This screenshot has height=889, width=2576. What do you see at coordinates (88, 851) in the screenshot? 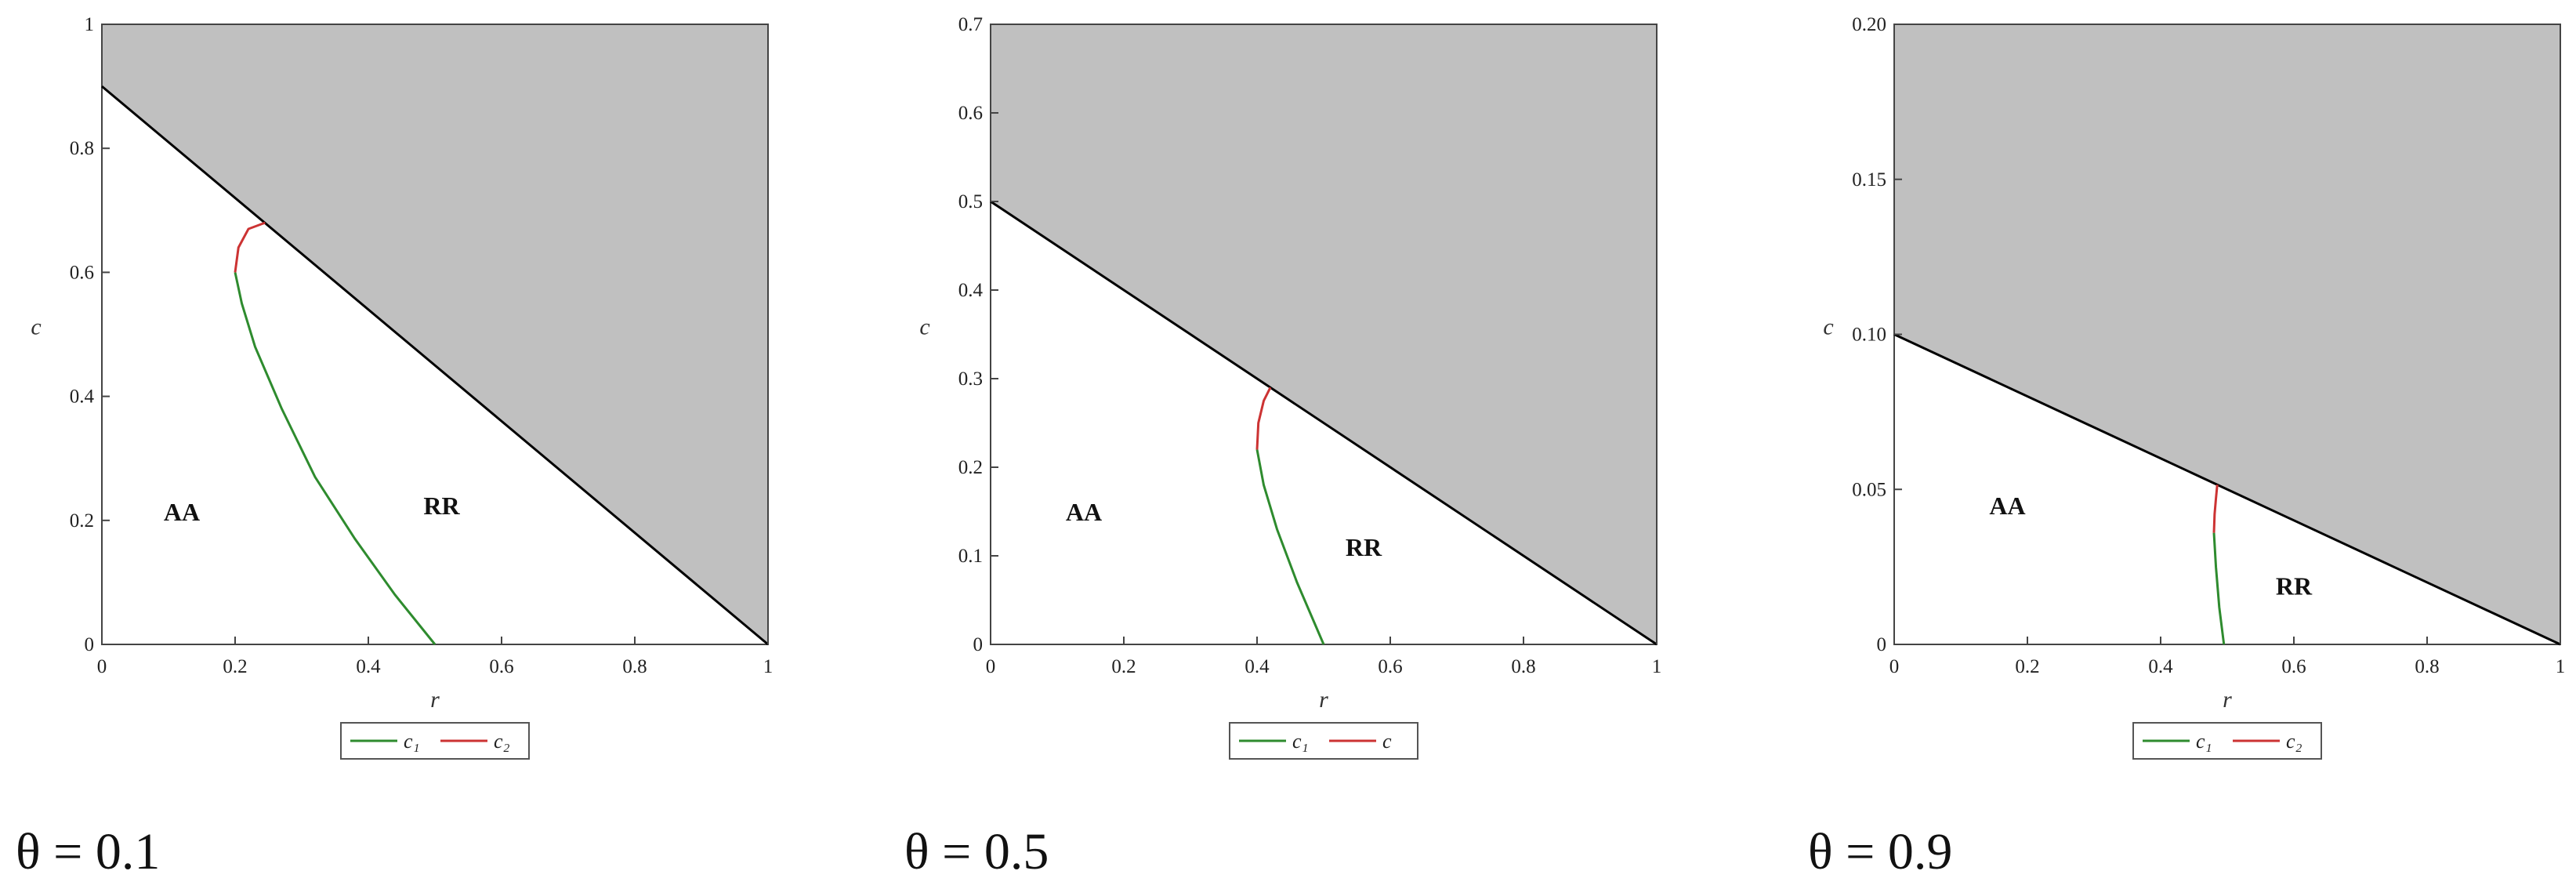
I see `caption: θ = 0.1` at bounding box center [88, 851].